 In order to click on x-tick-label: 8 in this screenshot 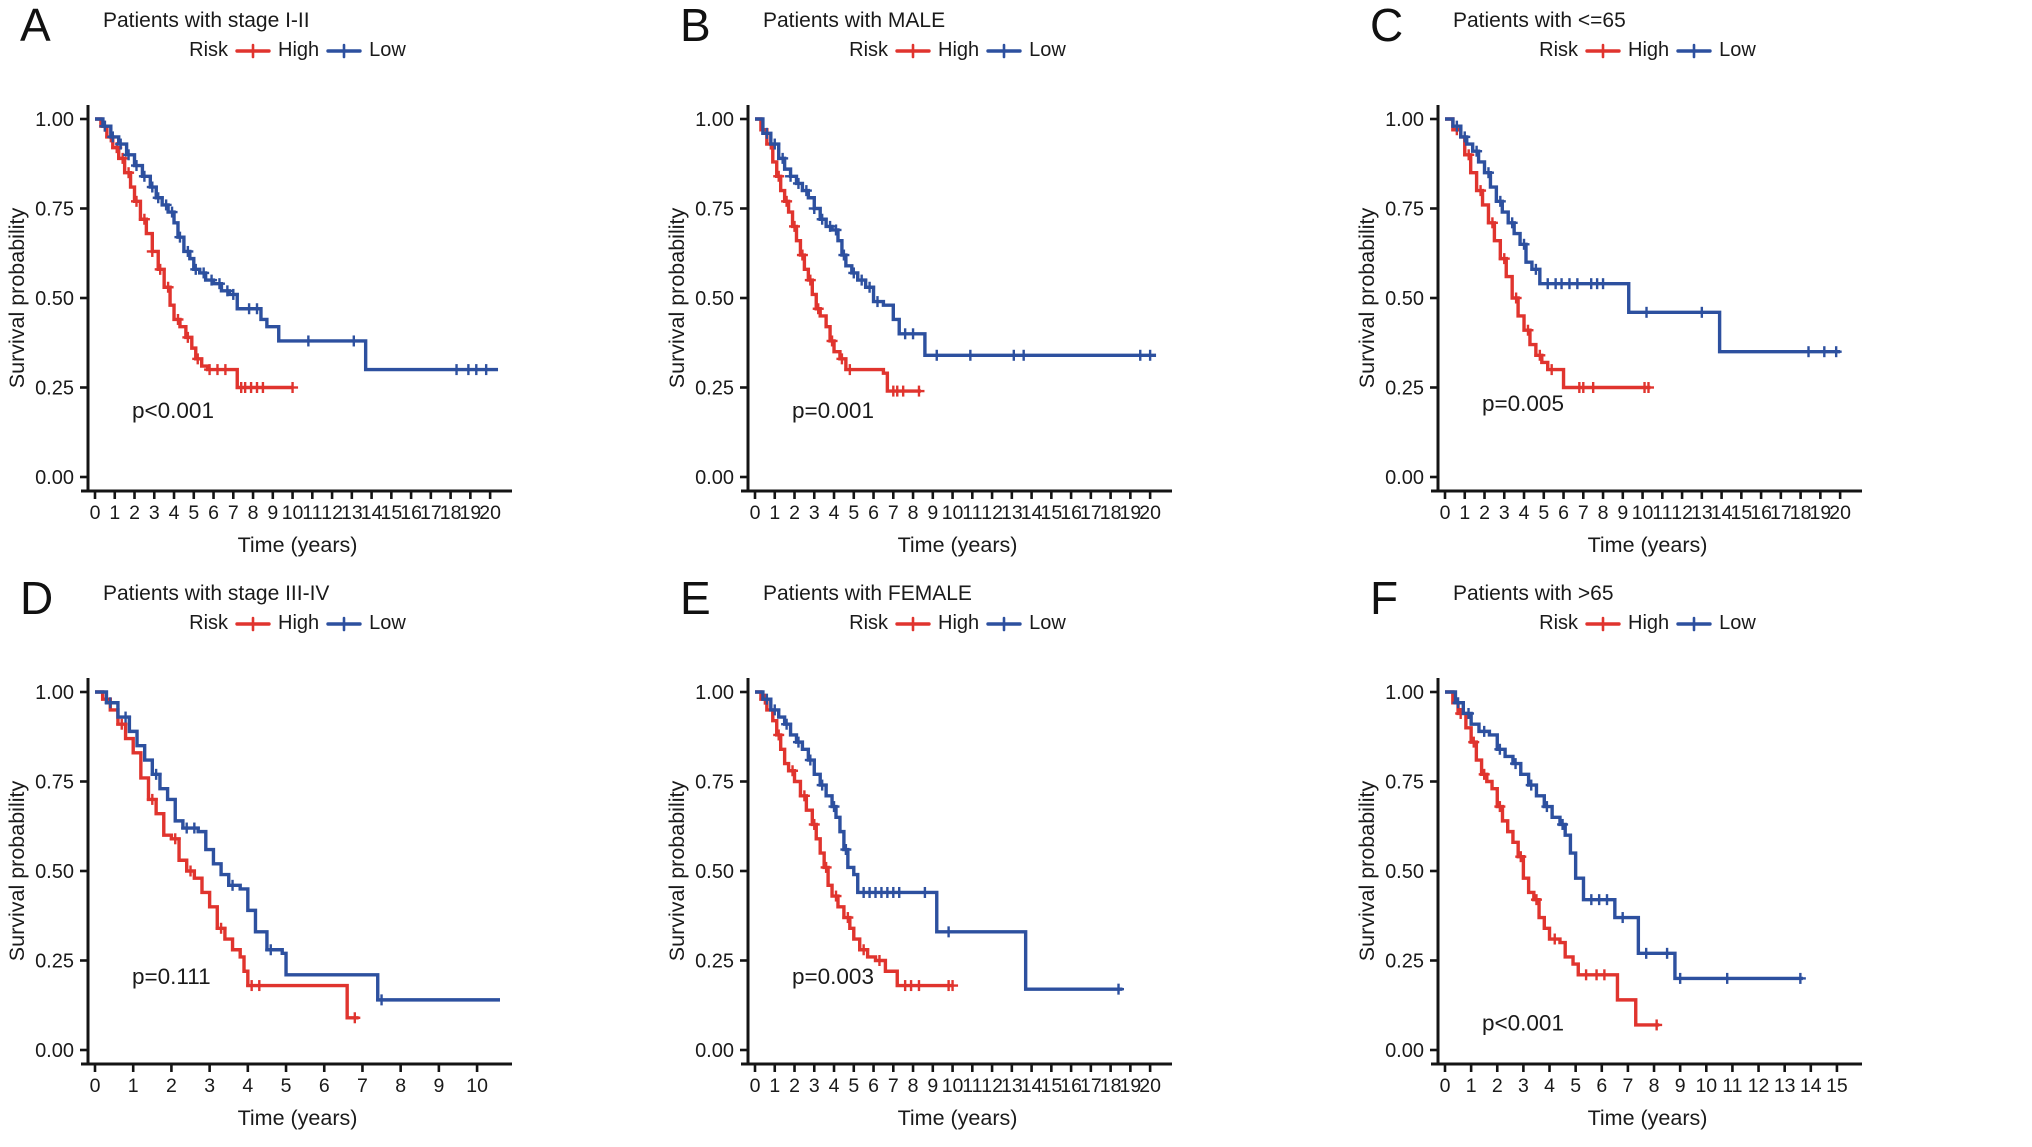, I will do `click(913, 1086)`.